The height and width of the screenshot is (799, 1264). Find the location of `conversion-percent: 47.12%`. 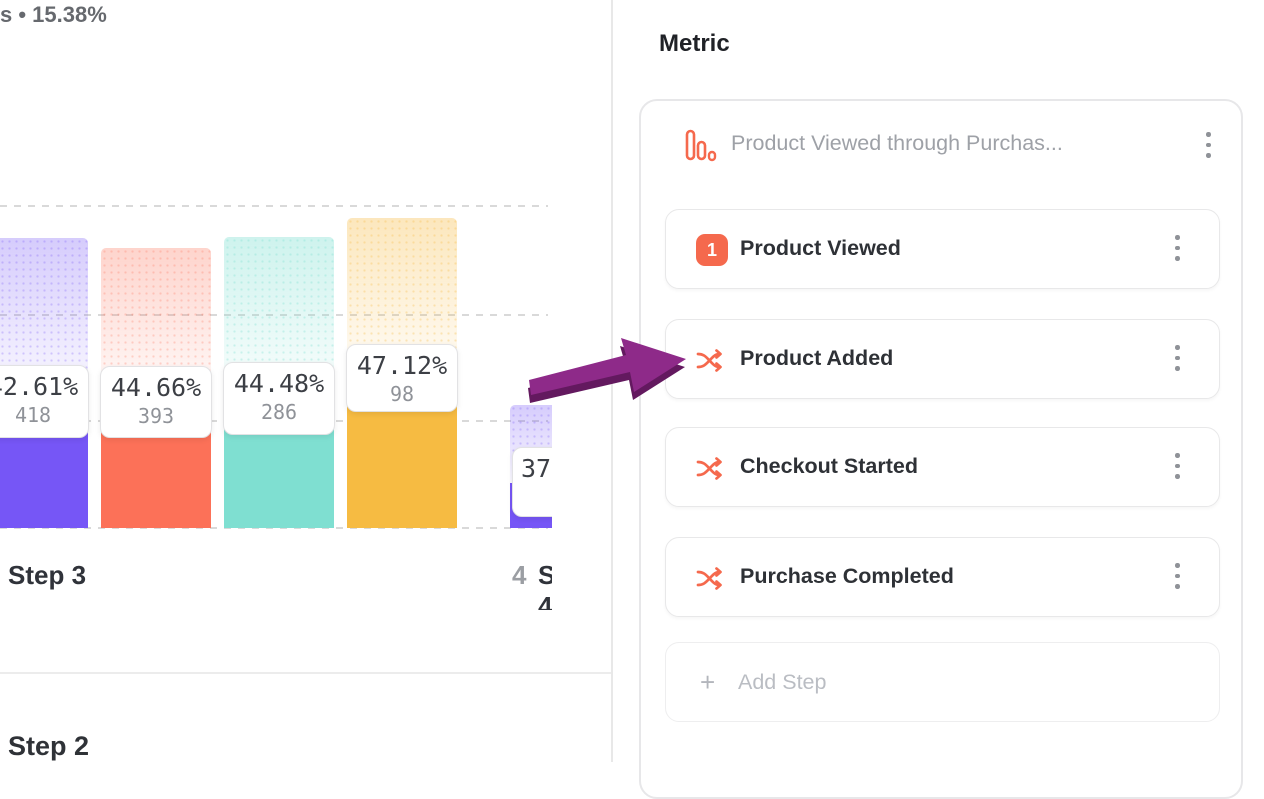

conversion-percent: 47.12% is located at coordinates (402, 365).